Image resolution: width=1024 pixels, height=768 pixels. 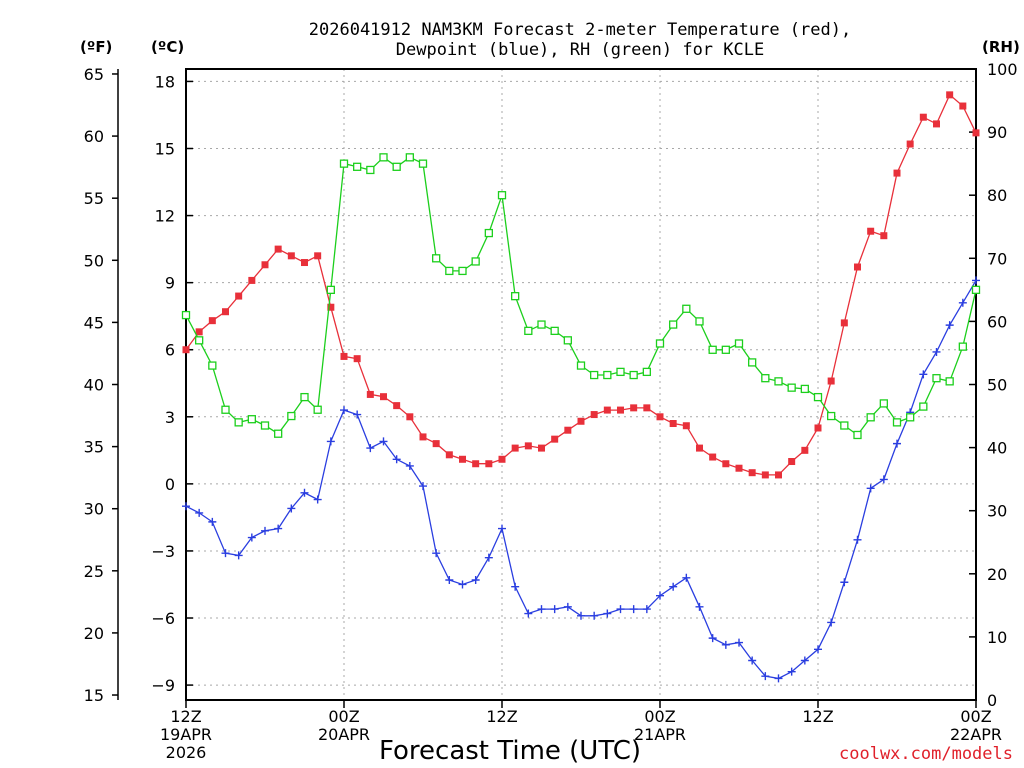 I want to click on rh-unit-label: (RH), so click(x=1001, y=47).